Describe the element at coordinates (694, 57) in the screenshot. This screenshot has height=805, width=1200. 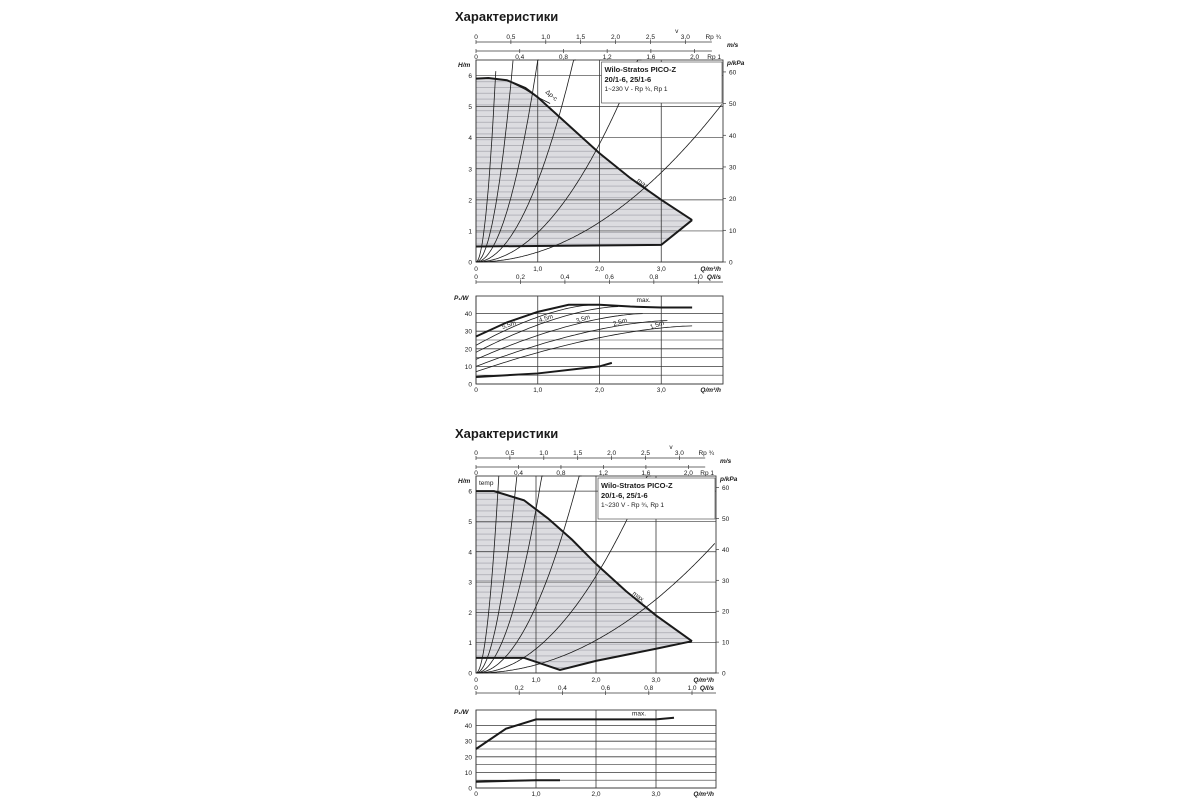
I see `v-rp1-tick-label: 2,0` at that location.